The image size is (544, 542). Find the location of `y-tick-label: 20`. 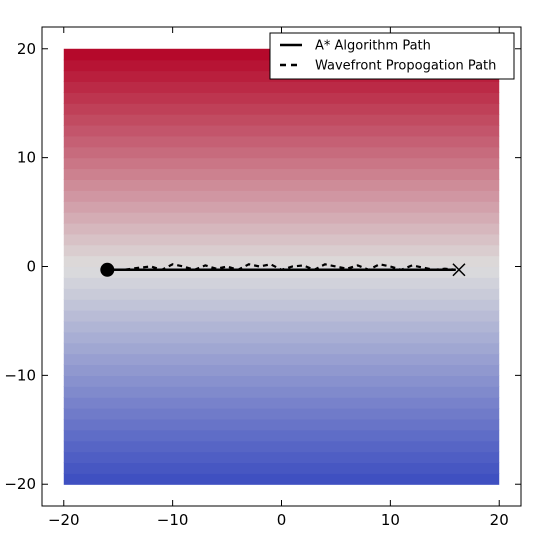

y-tick-label: 20 is located at coordinates (26, 49).